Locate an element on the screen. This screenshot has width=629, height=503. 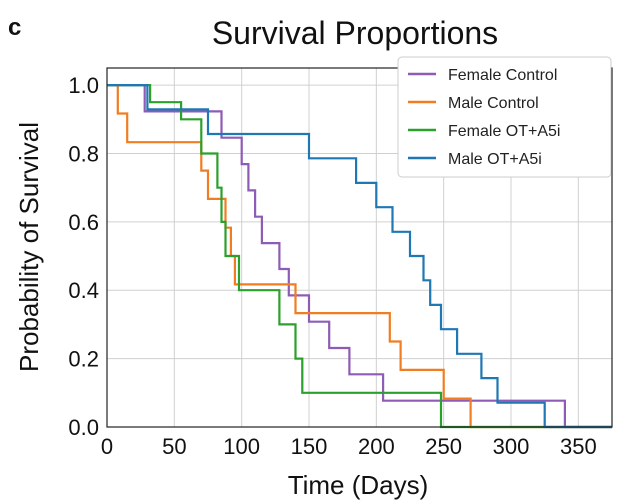
y-tick-label: 0.2 is located at coordinates (83, 359).